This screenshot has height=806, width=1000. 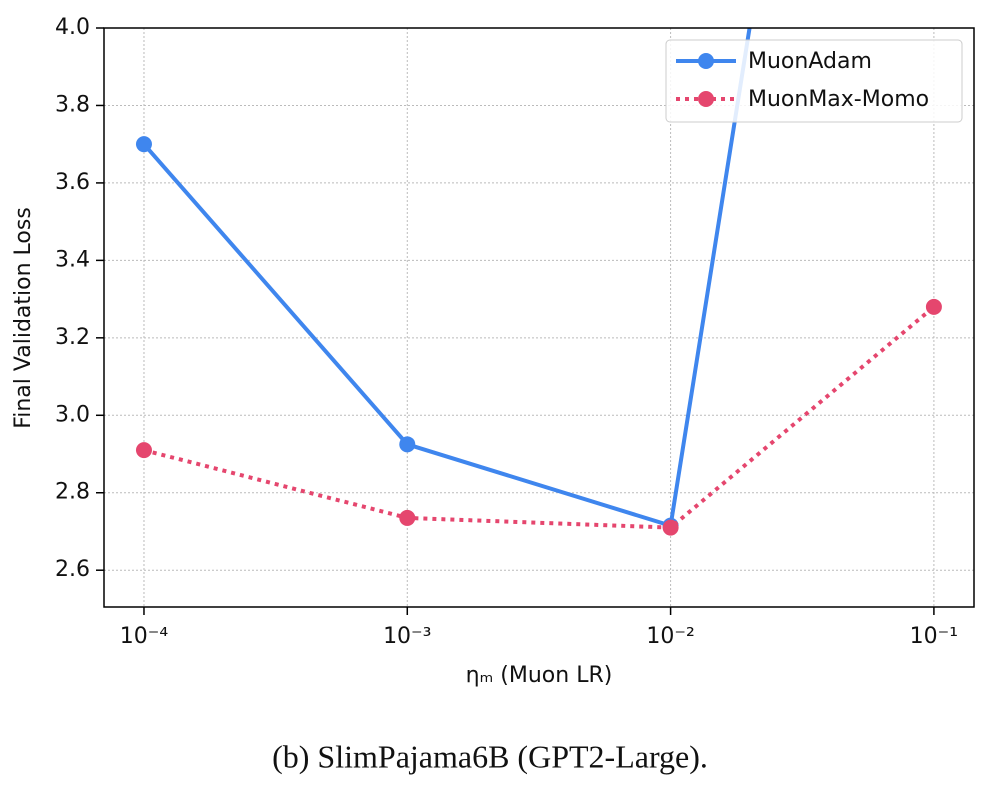 I want to click on legend-label: MuonAdam, so click(x=810, y=61).